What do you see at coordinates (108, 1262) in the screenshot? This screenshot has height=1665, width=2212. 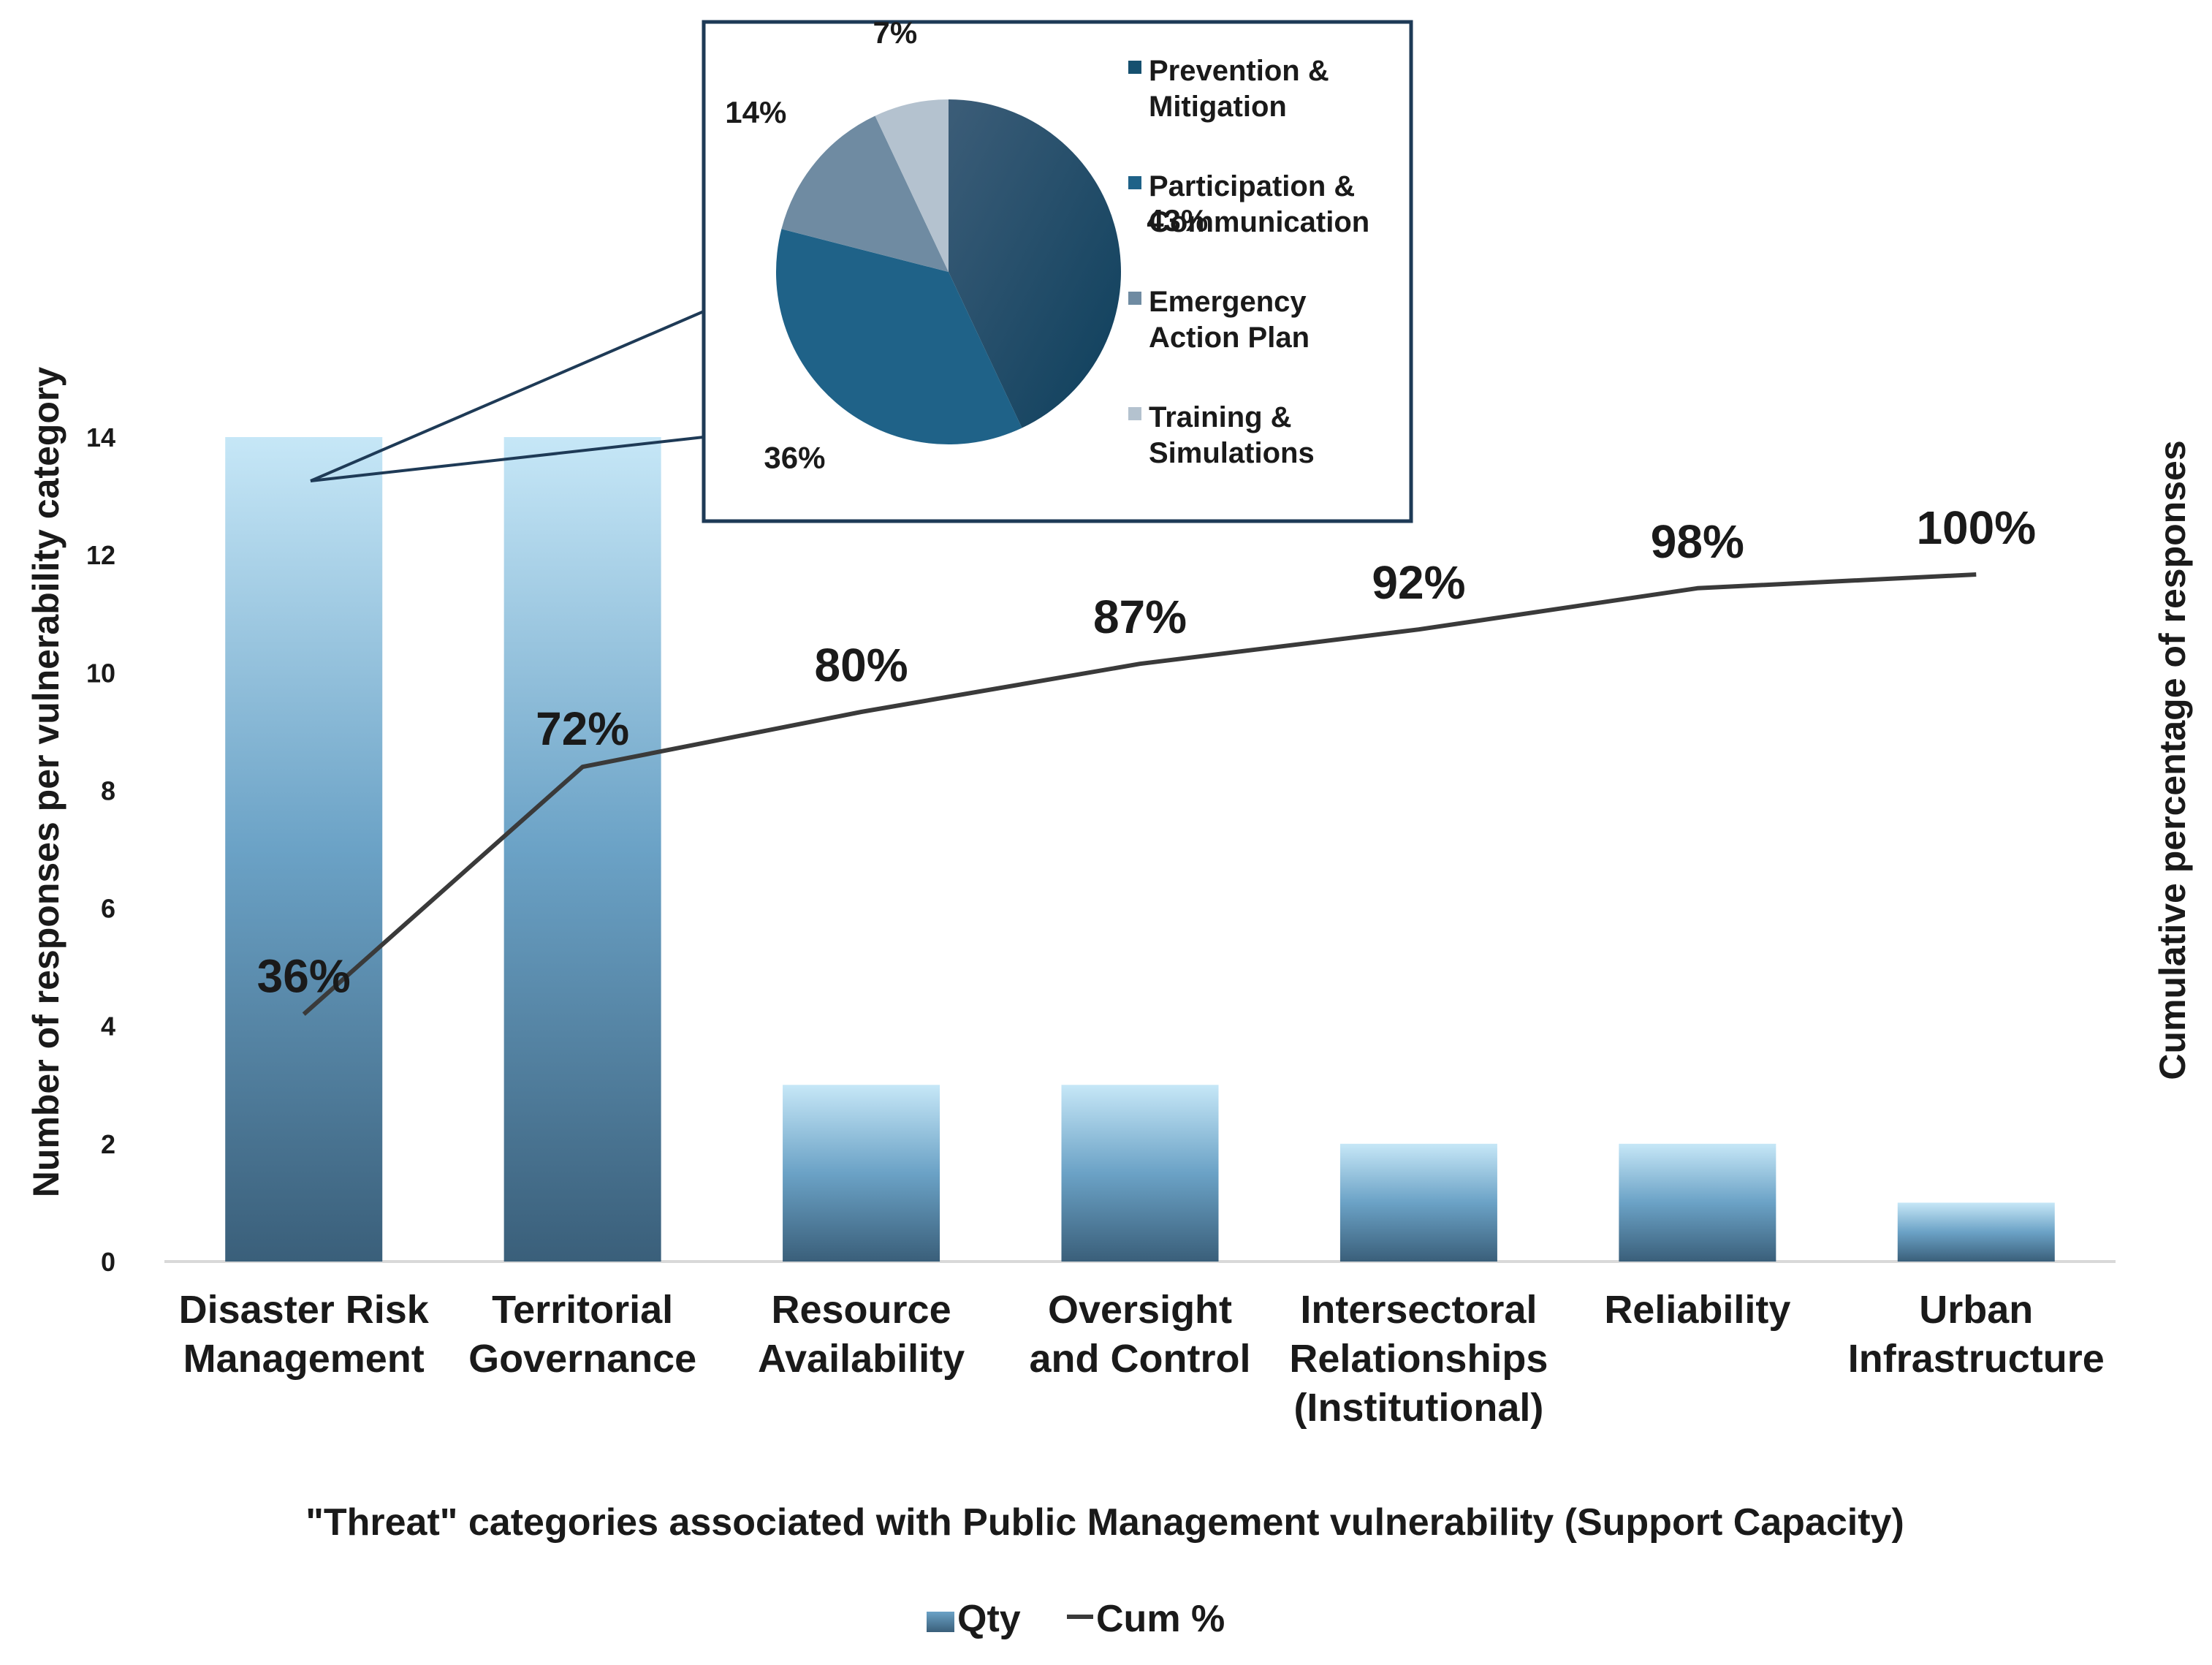 I see `y-tick-label: 0` at bounding box center [108, 1262].